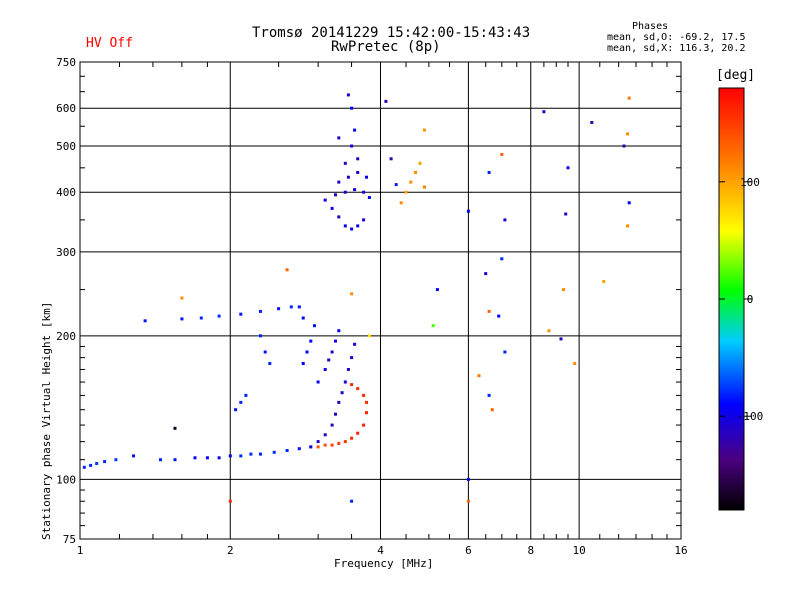  Describe the element at coordinates (384, 563) in the screenshot. I see `x-axis-label: Frequency [MHz]` at that location.